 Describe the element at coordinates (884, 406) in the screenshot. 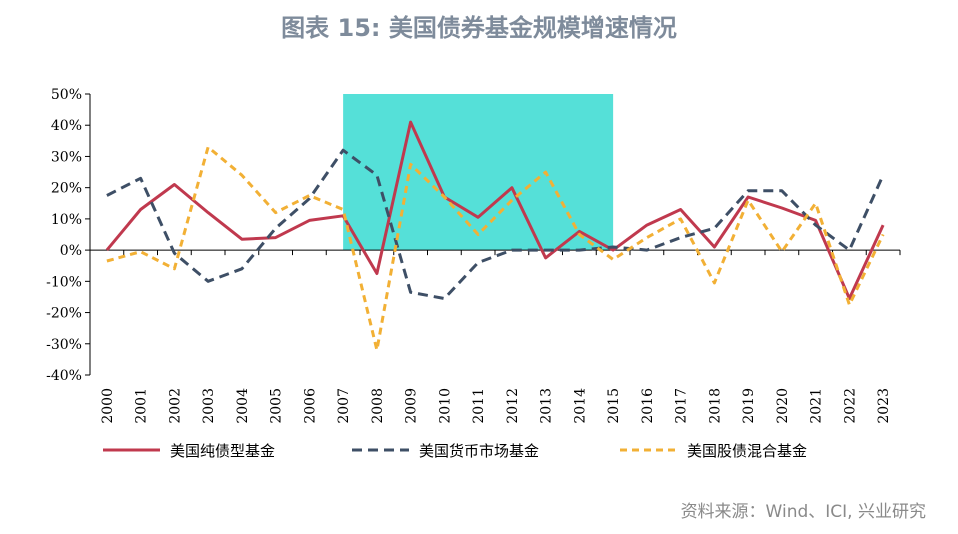

I see `x-tick-label: 2023` at that location.